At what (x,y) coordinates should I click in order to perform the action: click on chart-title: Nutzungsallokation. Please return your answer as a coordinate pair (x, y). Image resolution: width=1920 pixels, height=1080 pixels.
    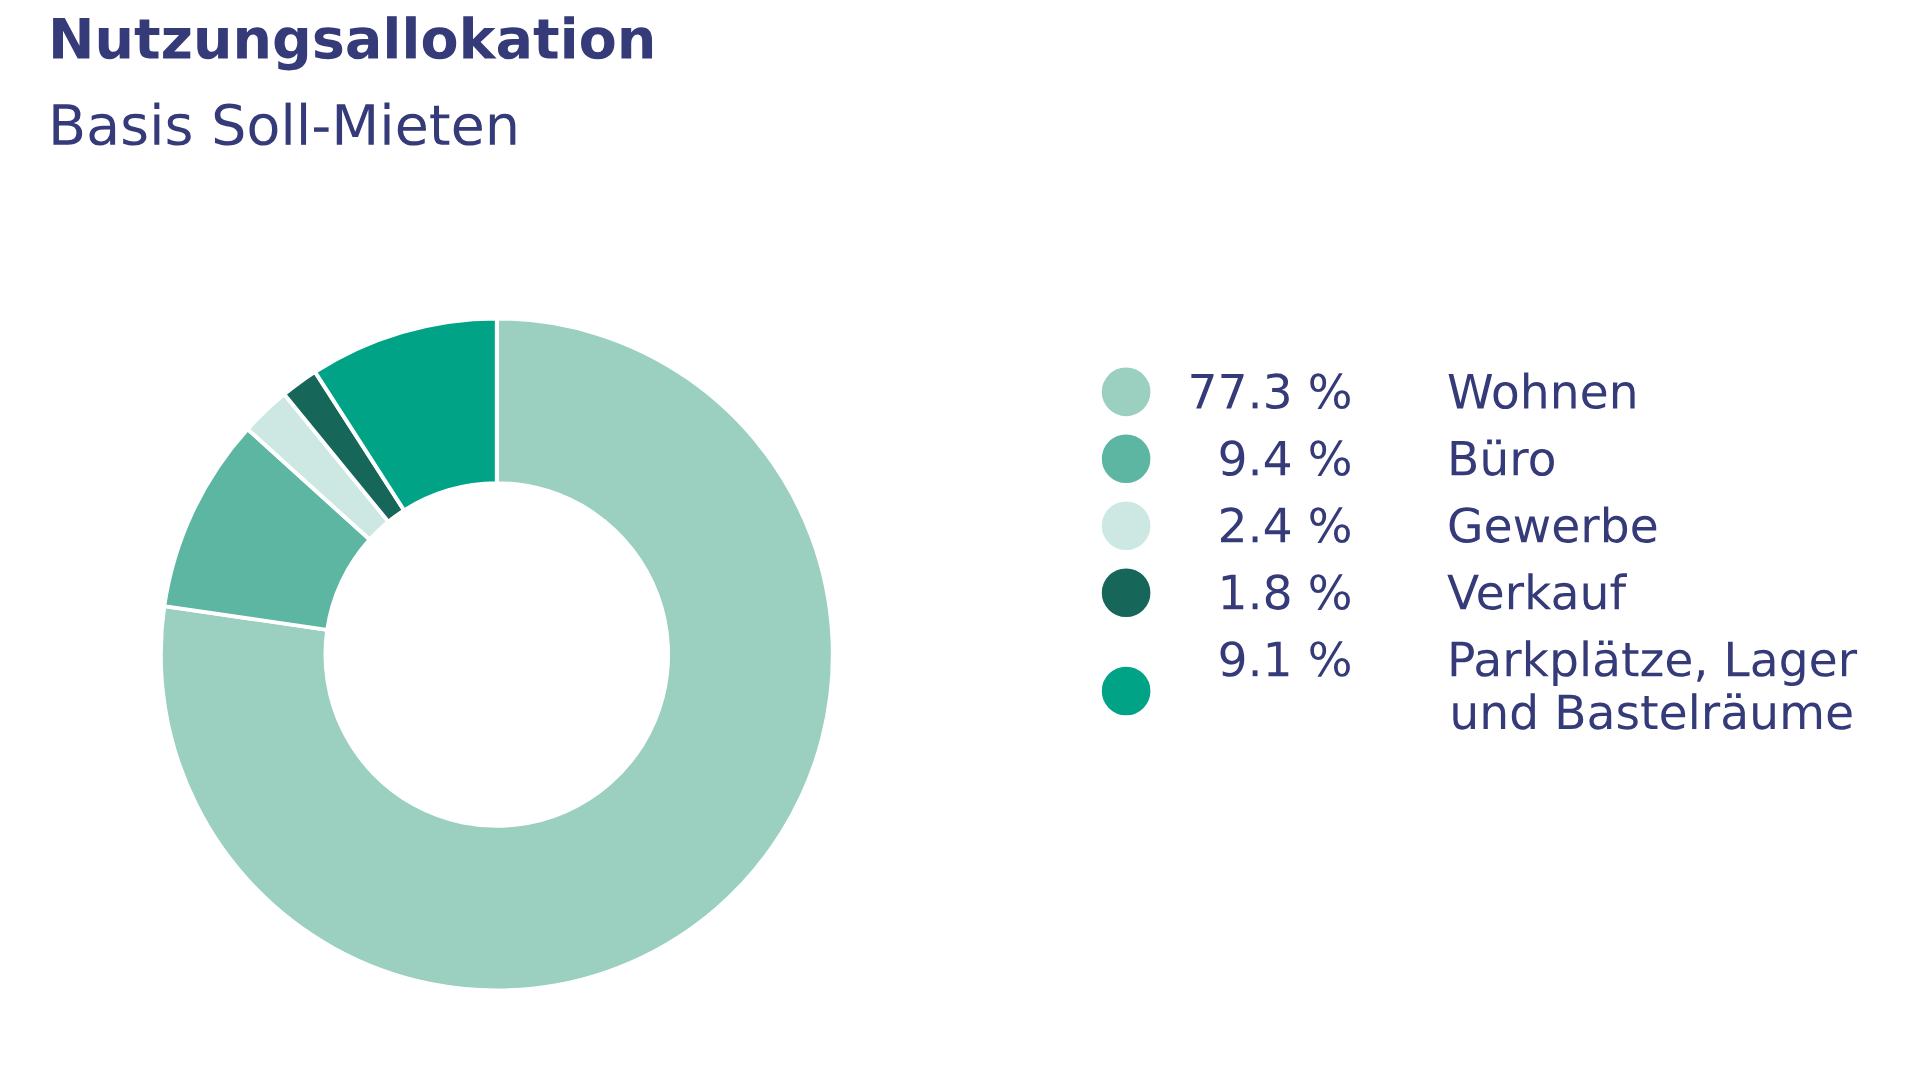
    Looking at the image, I should click on (353, 43).